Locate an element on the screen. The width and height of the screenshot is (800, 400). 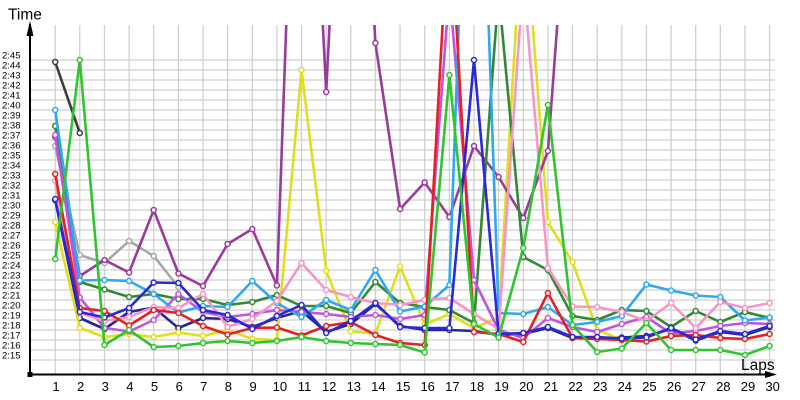
svg-text: 2:17 is located at coordinates (11, 335).